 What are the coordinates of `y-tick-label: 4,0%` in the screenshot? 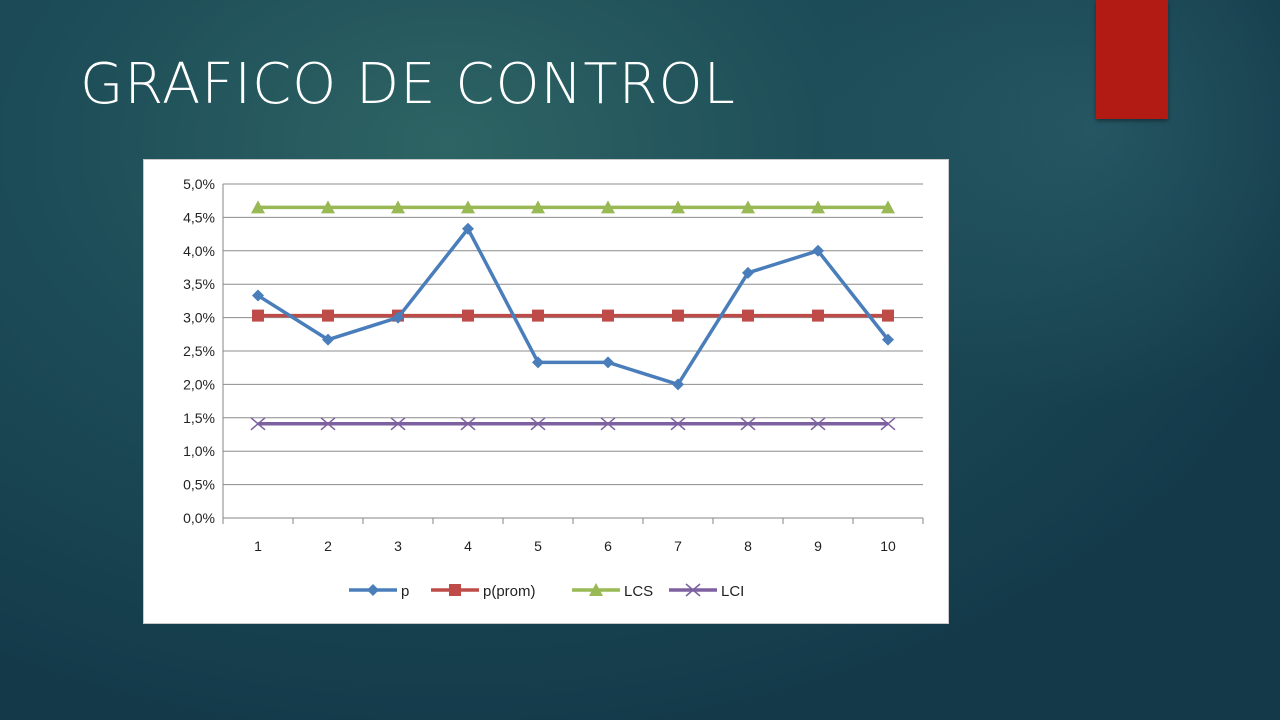 It's located at (199, 251).